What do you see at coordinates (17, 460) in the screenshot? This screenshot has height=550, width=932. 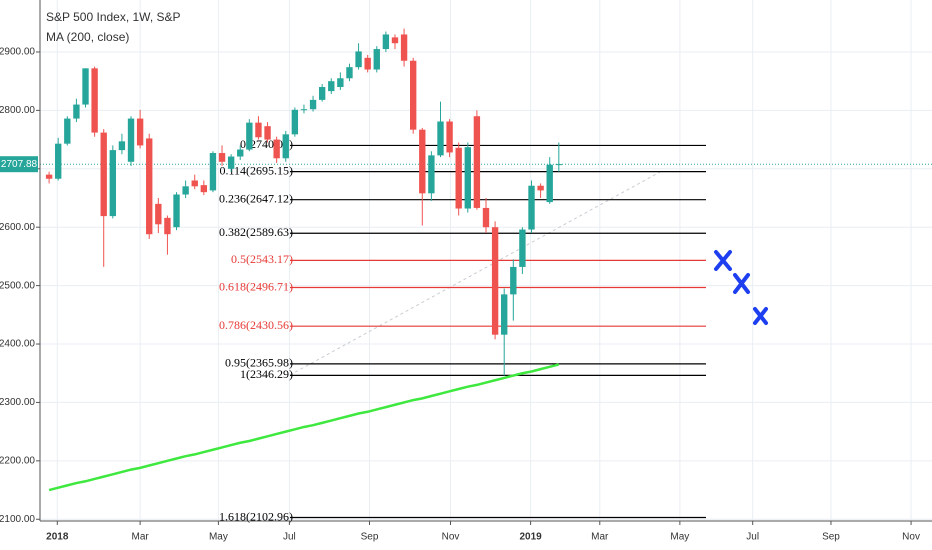 I see `y-tick-label: 2200.00` at bounding box center [17, 460].